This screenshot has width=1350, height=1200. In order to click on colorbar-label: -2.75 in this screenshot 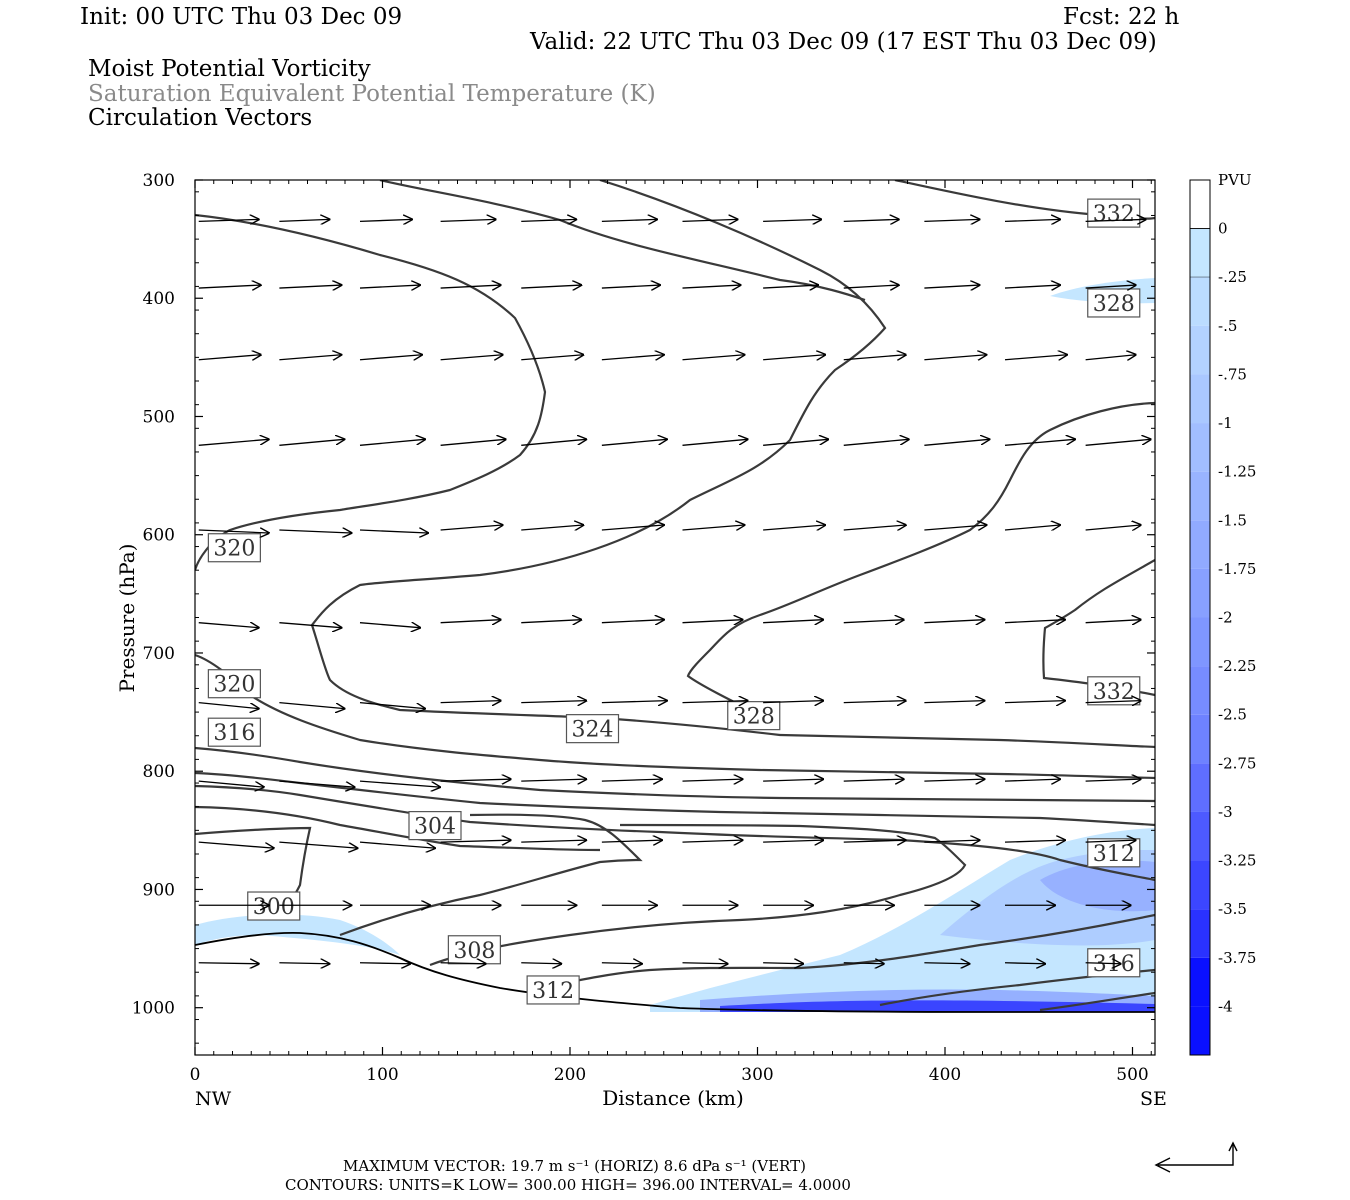, I will do `click(1237, 763)`.